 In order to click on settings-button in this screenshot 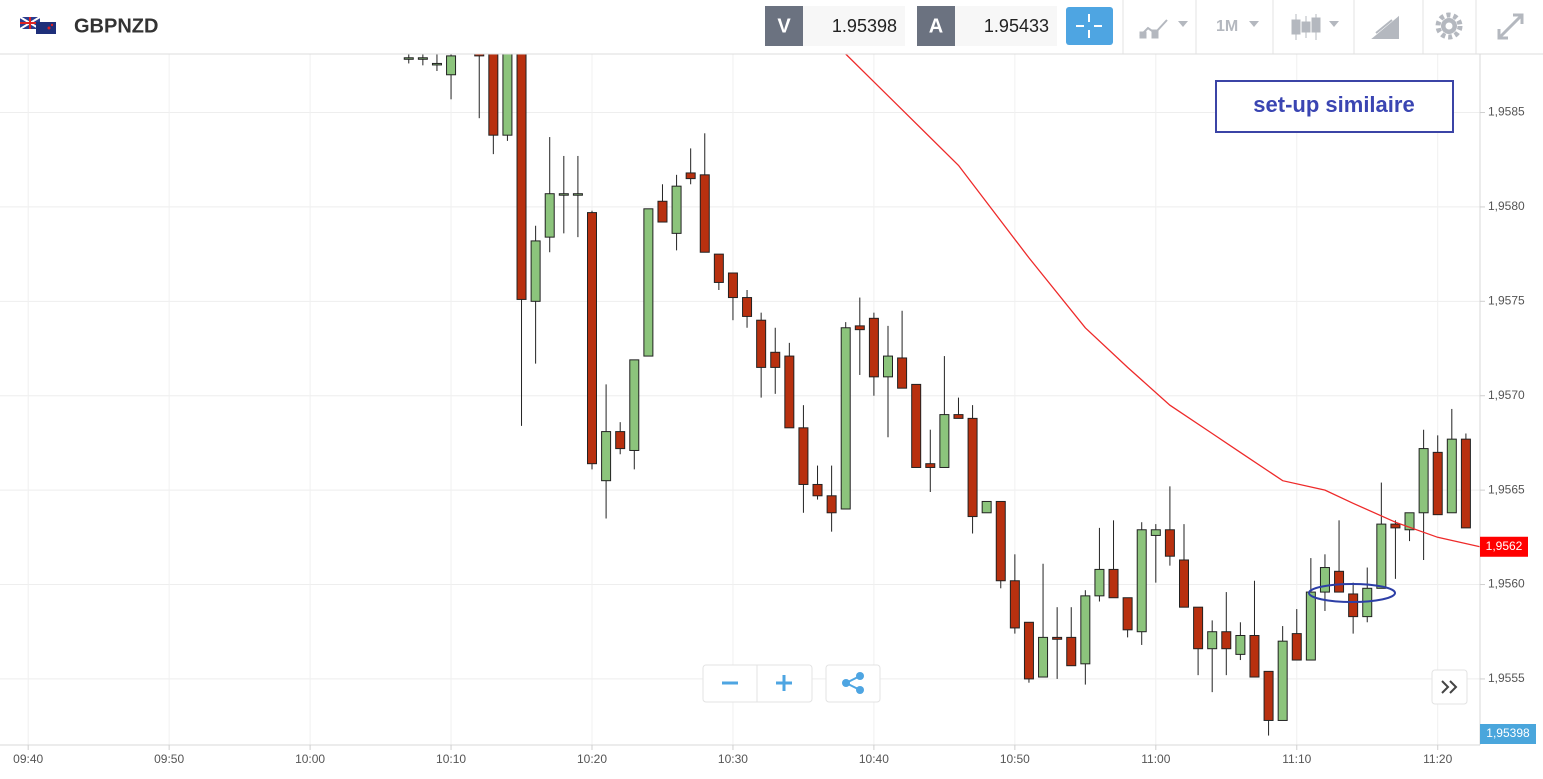, I will do `click(1449, 26)`.